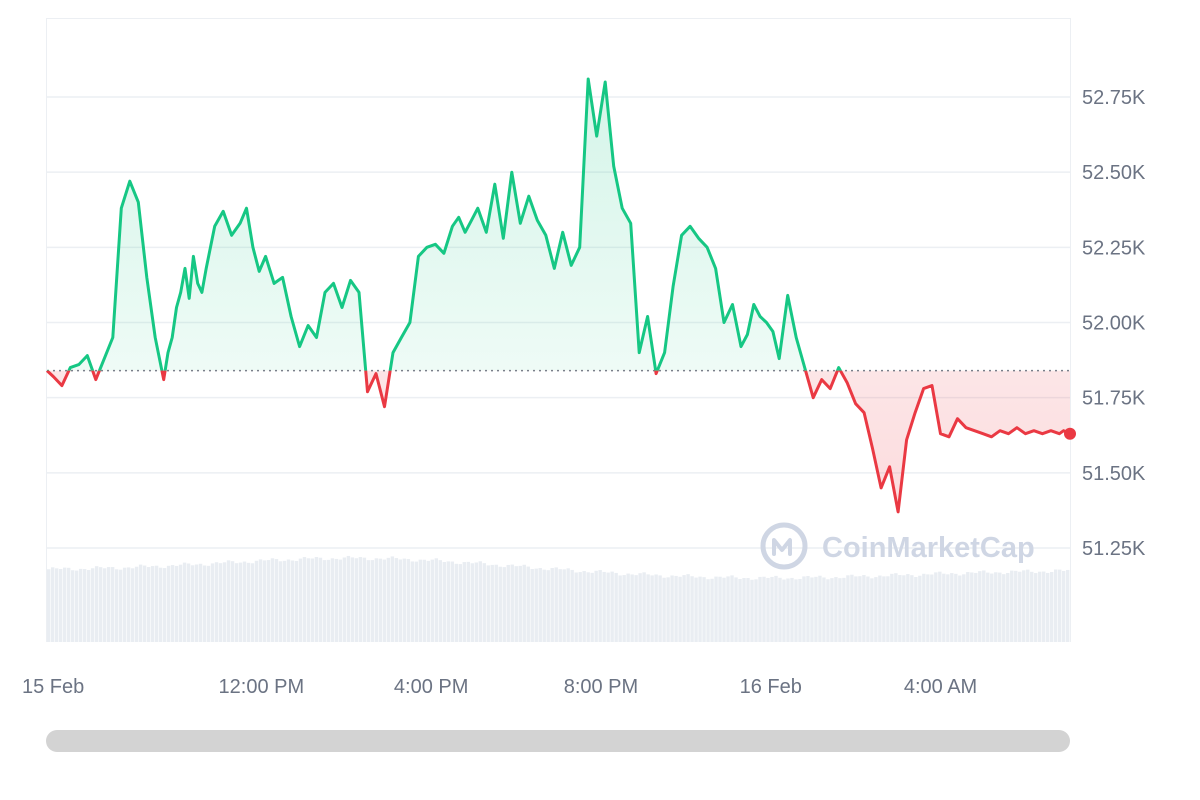 The height and width of the screenshot is (800, 1200). I want to click on x-tick-label: 12:00 PM, so click(262, 687).